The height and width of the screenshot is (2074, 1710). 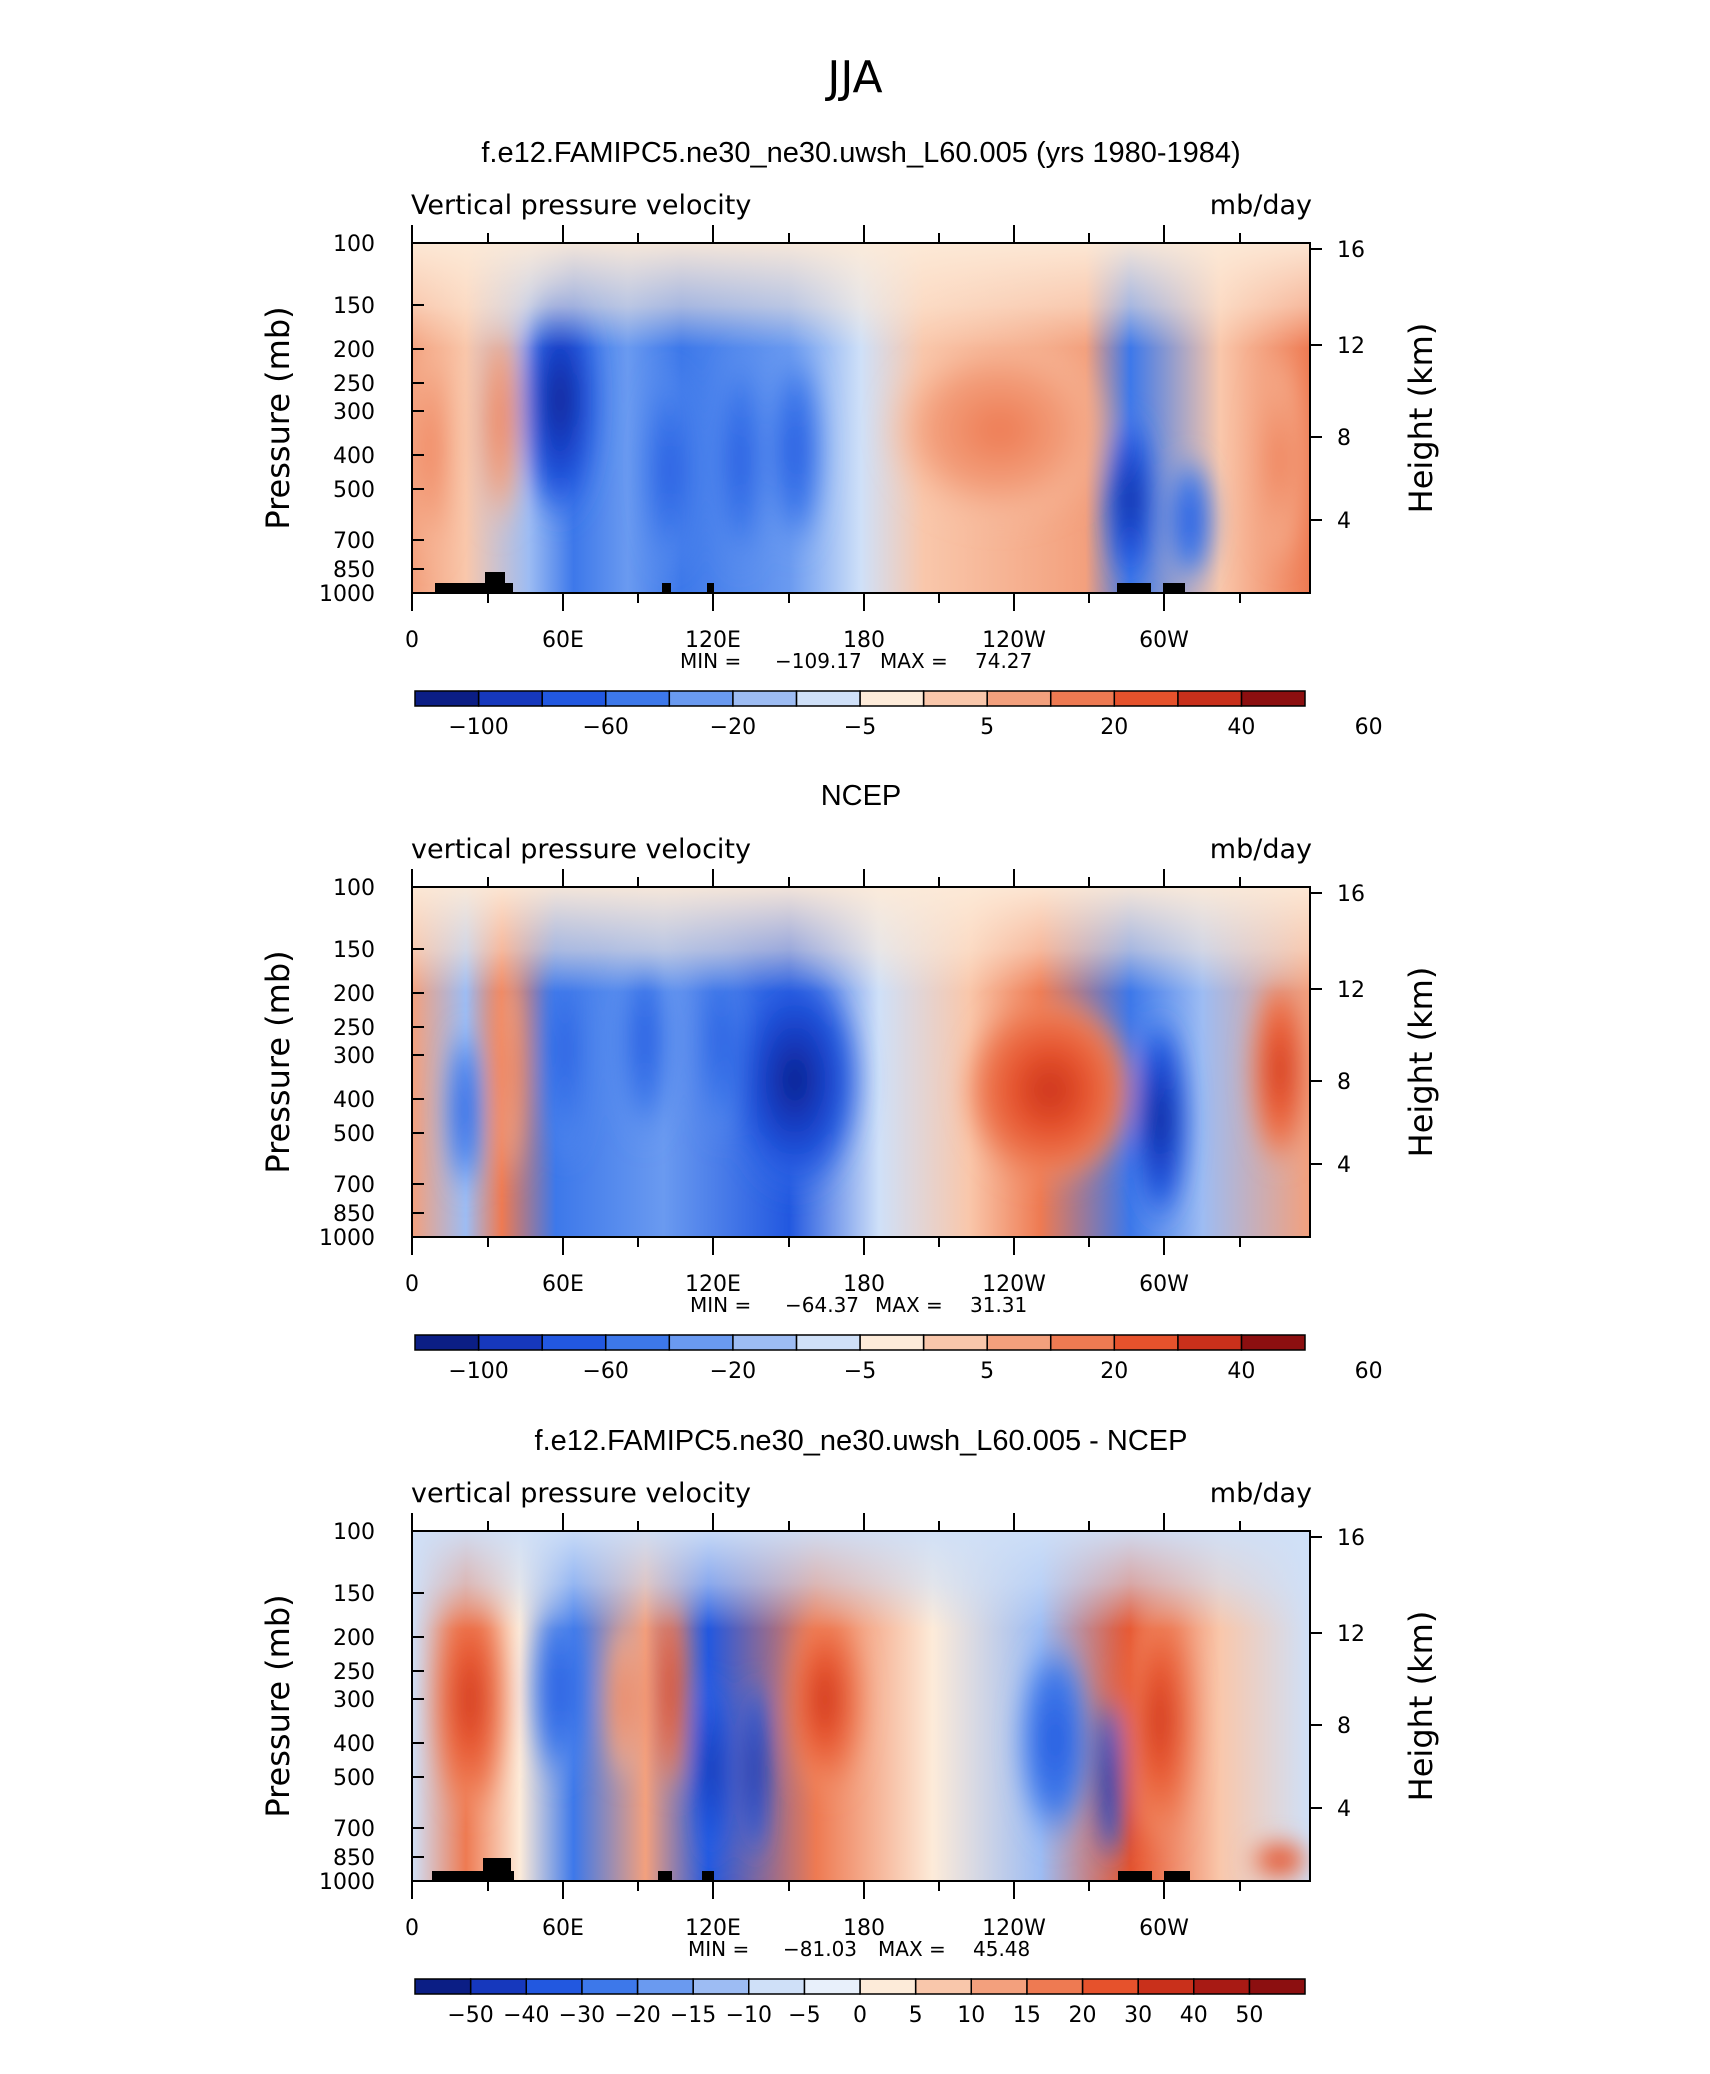 What do you see at coordinates (864, 1928) in the screenshot?
I see `panel-3-xtick: 180` at bounding box center [864, 1928].